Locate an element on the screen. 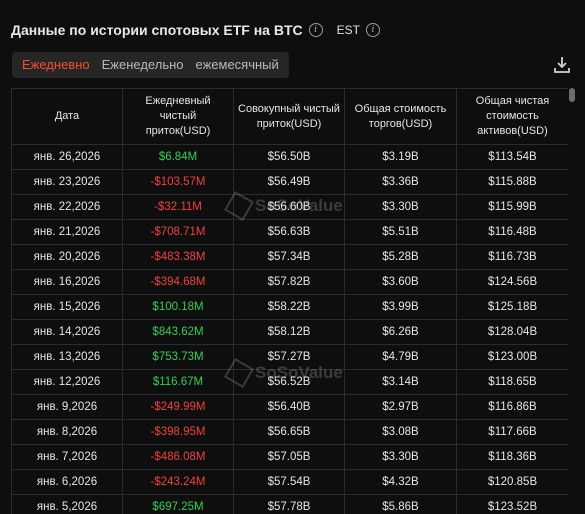  column-header-date: Дата is located at coordinates (67, 116).